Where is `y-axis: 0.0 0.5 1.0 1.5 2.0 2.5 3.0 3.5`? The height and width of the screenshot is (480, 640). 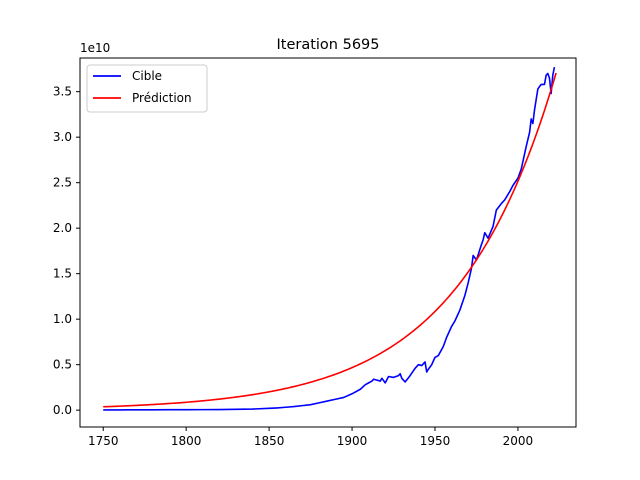
y-axis: 0.0 0.5 1.0 1.5 2.0 2.5 3.0 3.5 is located at coordinates (66, 251).